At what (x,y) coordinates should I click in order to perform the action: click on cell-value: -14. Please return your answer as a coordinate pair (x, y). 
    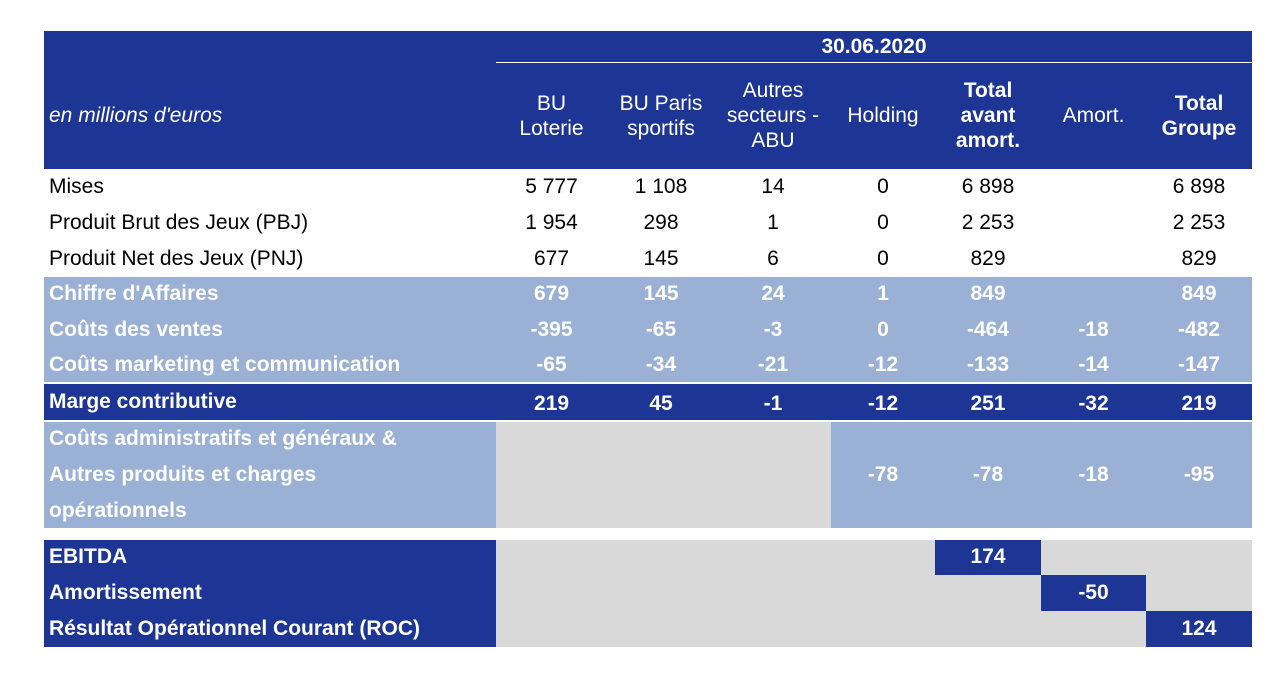
    Looking at the image, I should click on (1093, 365).